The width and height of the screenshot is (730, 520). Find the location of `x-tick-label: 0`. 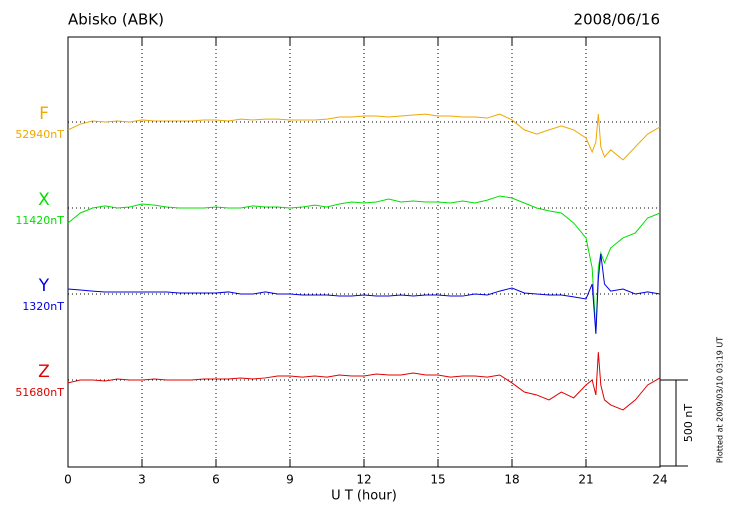

x-tick-label: 0 is located at coordinates (68, 480).